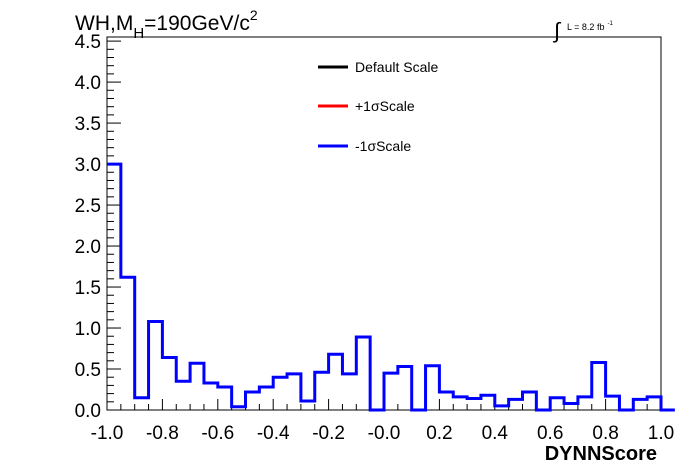  I want to click on x-tick-label: -0.0, so click(384, 433).